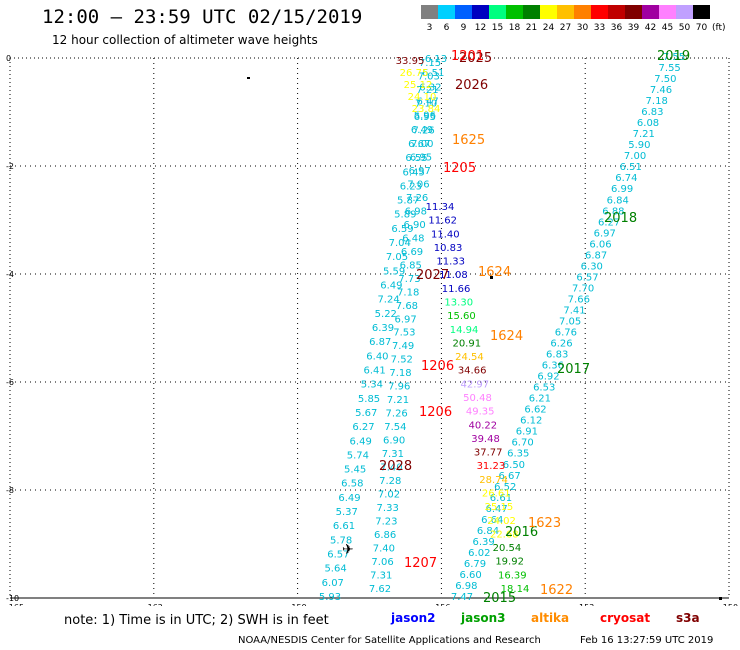 Image resolution: width=740 pixels, height=650 pixels. I want to click on legend-label: 39, so click(633, 28).